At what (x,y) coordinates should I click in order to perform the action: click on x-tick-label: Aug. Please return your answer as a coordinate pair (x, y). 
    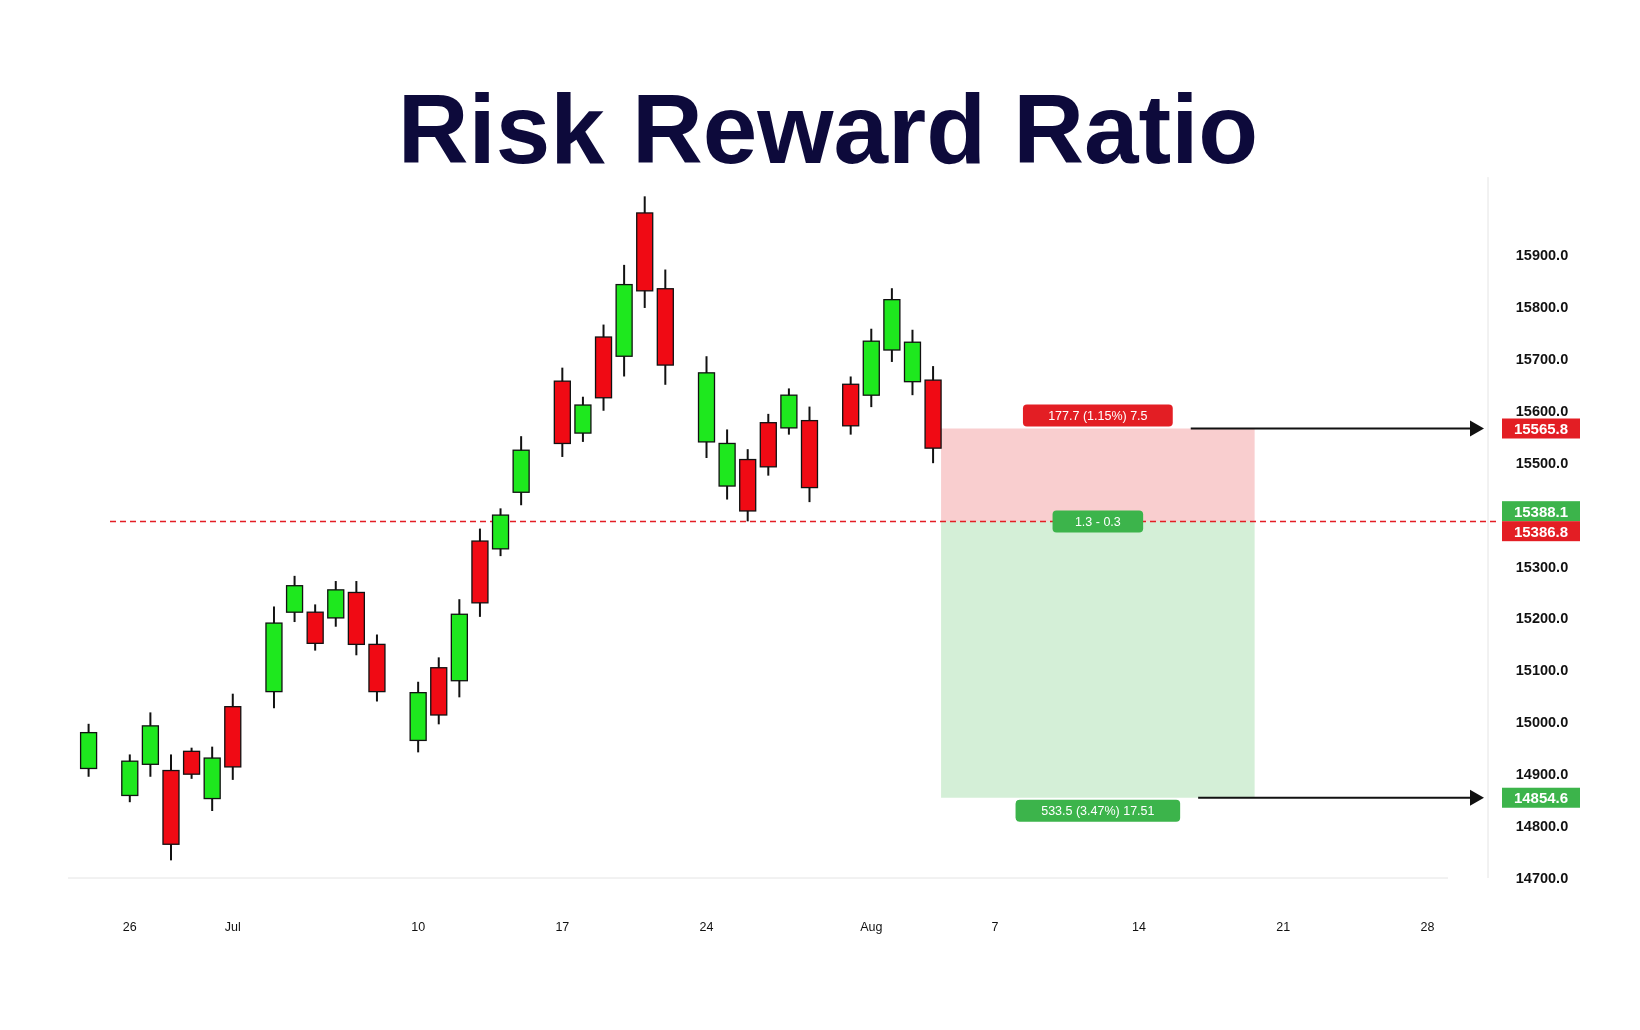
    Looking at the image, I should click on (871, 927).